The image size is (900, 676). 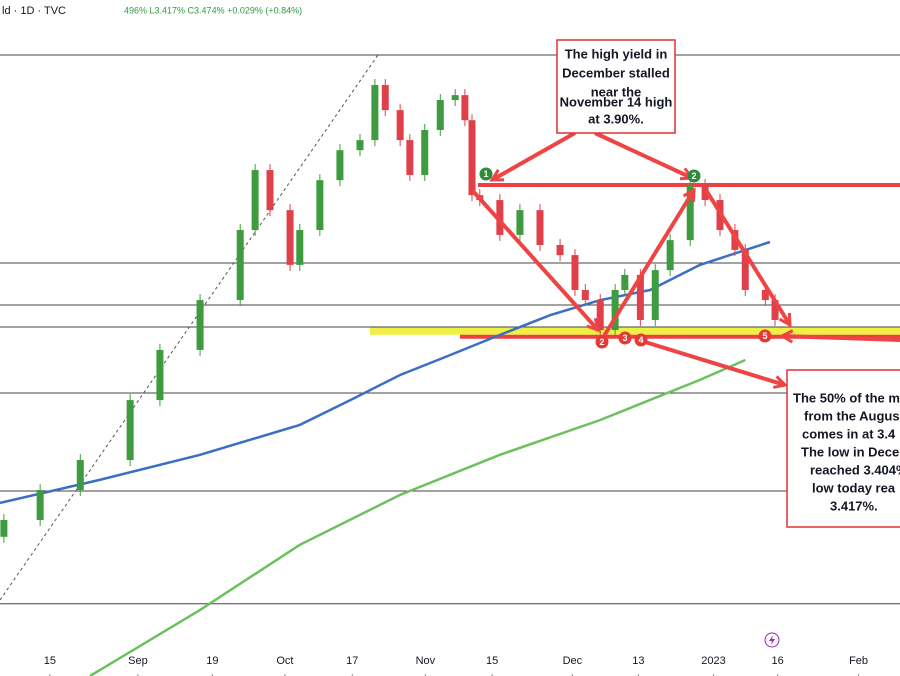 I want to click on x-tick-label: 2023, so click(x=713, y=661).